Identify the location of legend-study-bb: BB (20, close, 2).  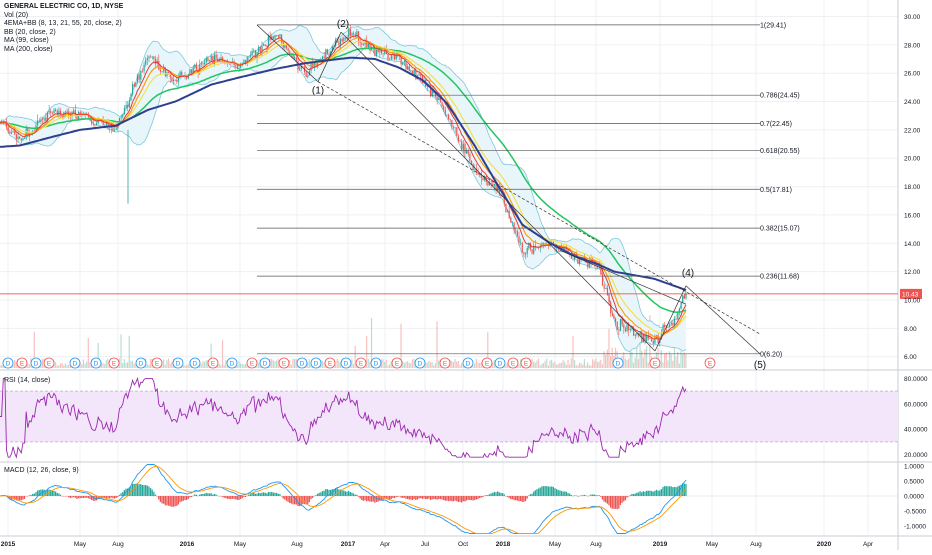
(63, 33).